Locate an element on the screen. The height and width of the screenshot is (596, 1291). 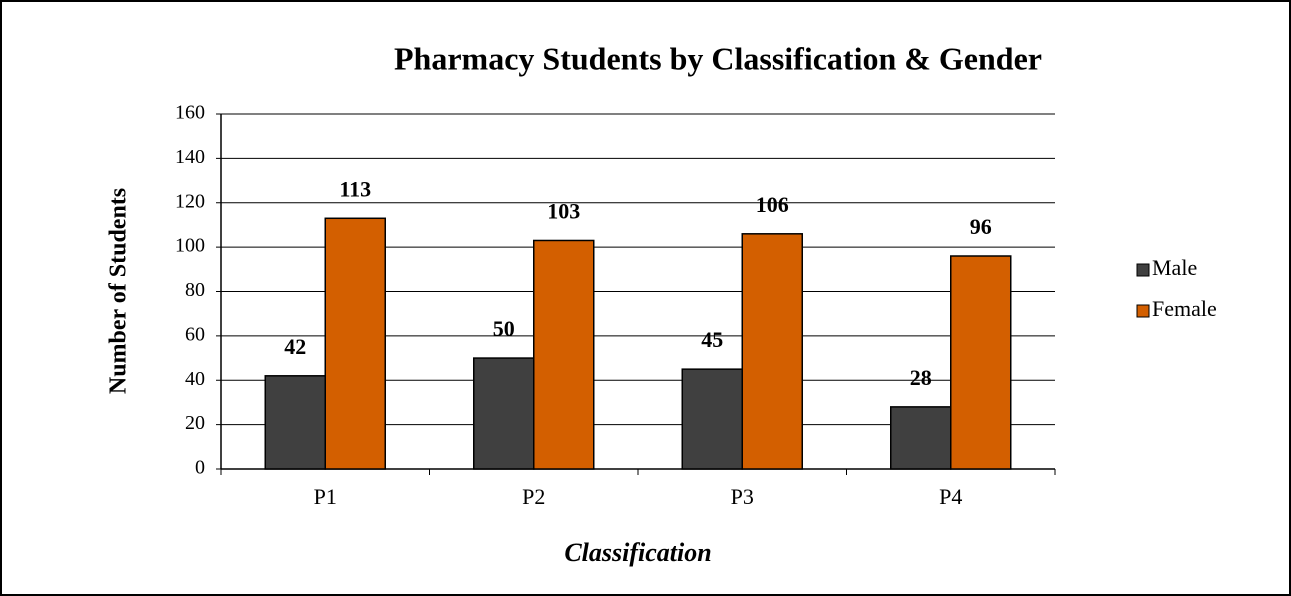
y-tick-label: 100 is located at coordinates (190, 246).